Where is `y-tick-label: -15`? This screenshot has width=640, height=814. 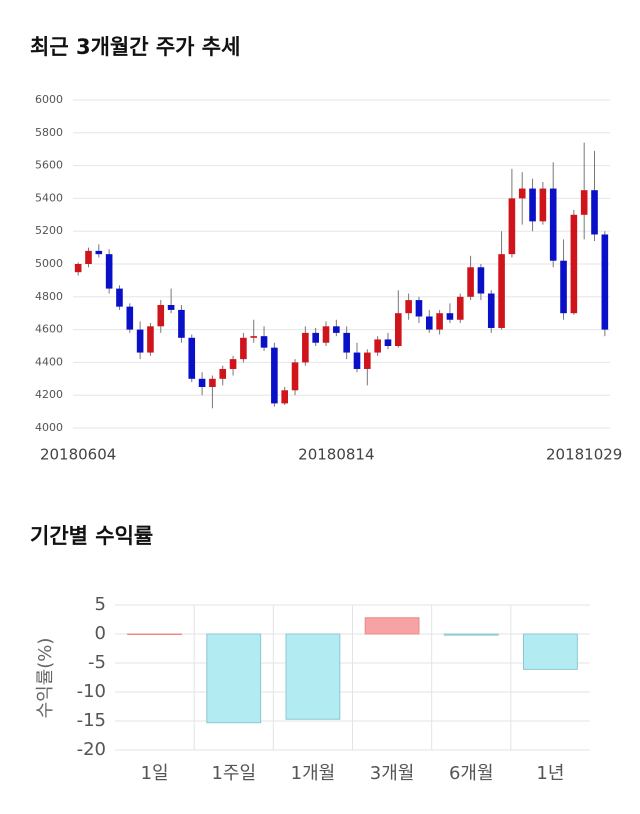 y-tick-label: -15 is located at coordinates (91, 720).